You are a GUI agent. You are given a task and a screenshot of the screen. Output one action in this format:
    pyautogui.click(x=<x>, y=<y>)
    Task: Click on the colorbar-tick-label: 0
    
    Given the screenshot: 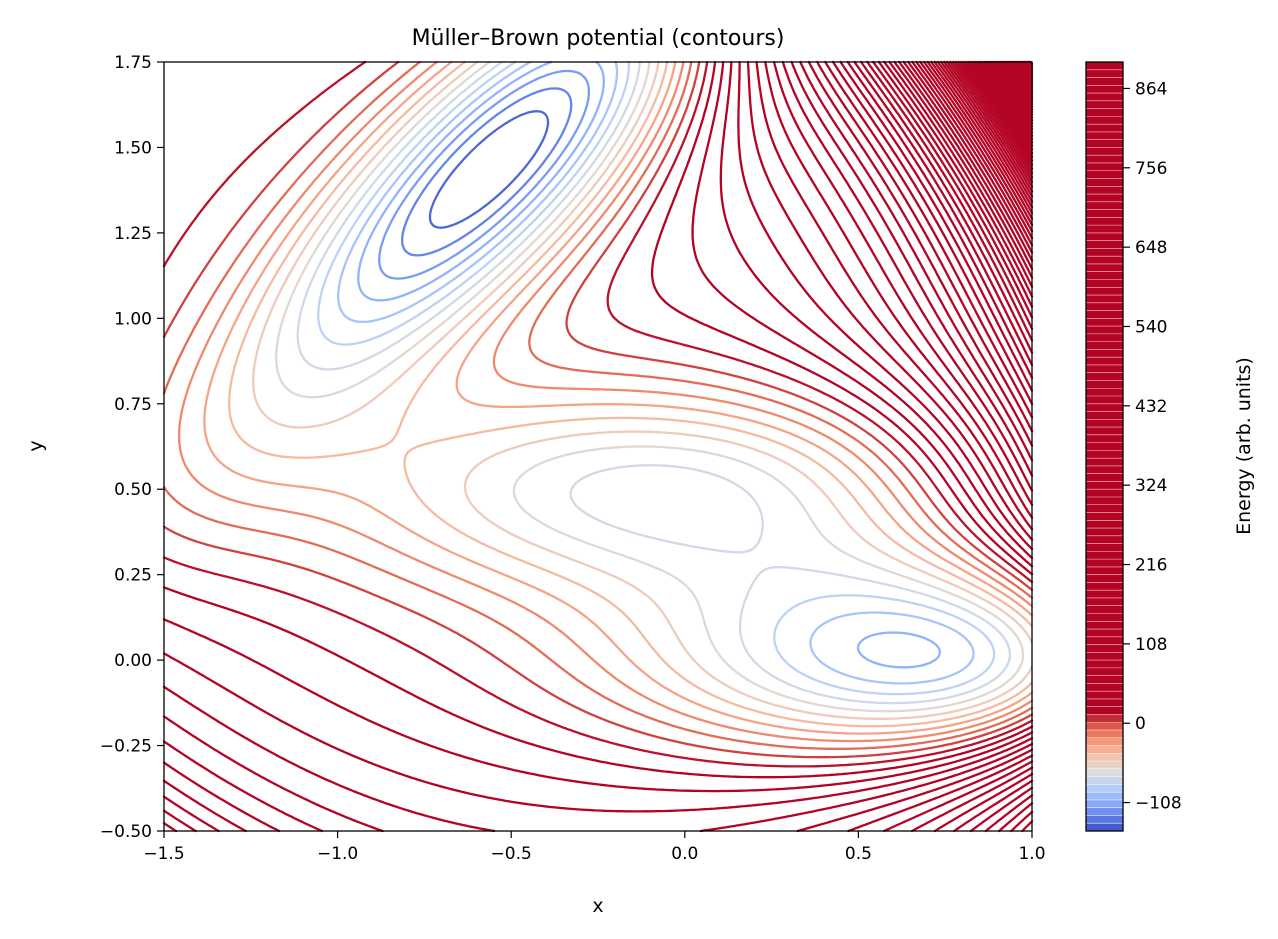 What is the action you would take?
    pyautogui.click(x=1140, y=724)
    